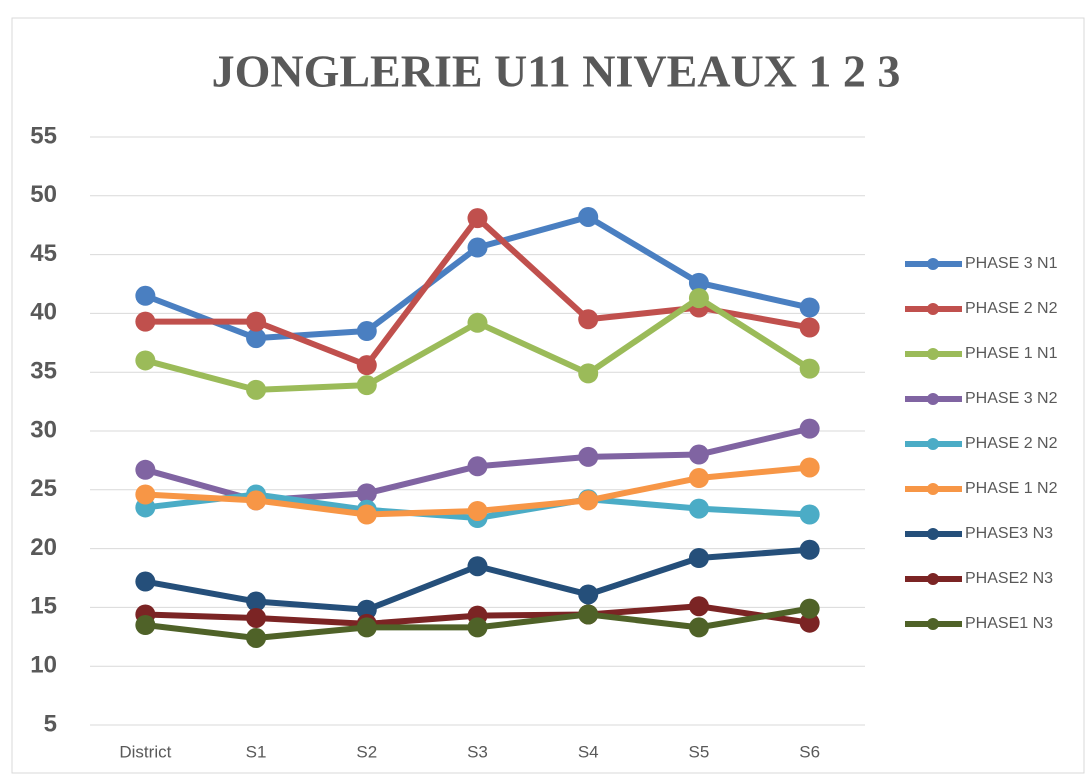 The image size is (1091, 777). What do you see at coordinates (1011, 353) in the screenshot?
I see `legend-label: PHASE 1 N1` at bounding box center [1011, 353].